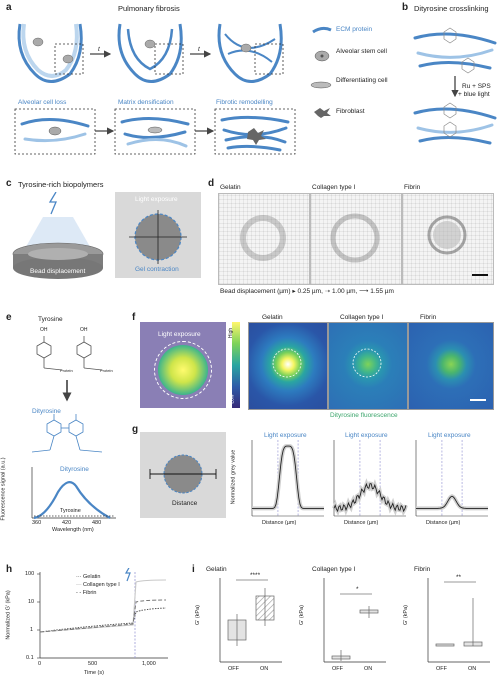  What do you see at coordinates (368, 366) in the screenshot?
I see `f-collagen-image` at bounding box center [368, 366].